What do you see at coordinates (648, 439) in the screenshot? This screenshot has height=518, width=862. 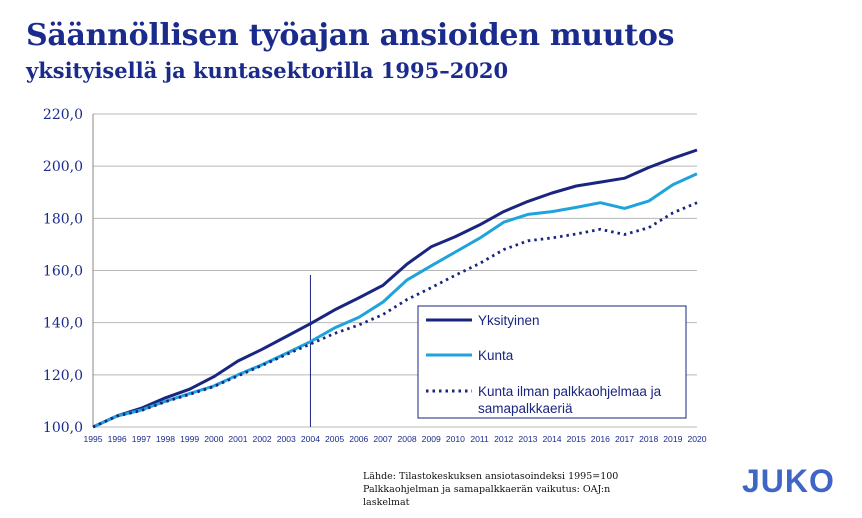 I see `x-tick-label: 2018` at bounding box center [648, 439].